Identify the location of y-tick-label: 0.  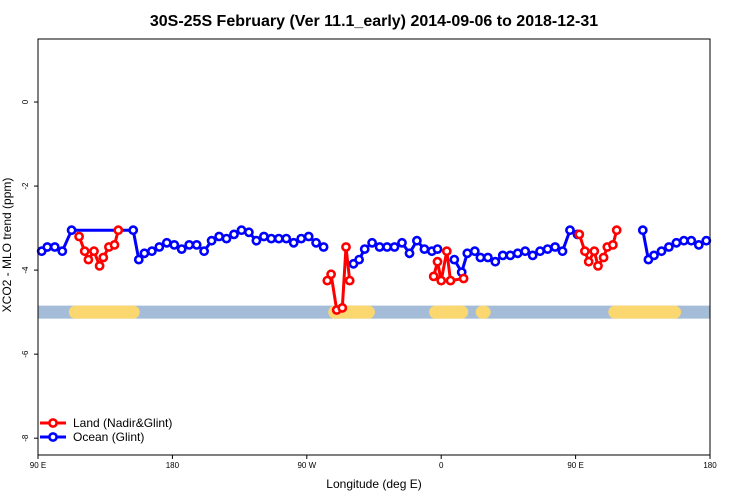
(25, 101).